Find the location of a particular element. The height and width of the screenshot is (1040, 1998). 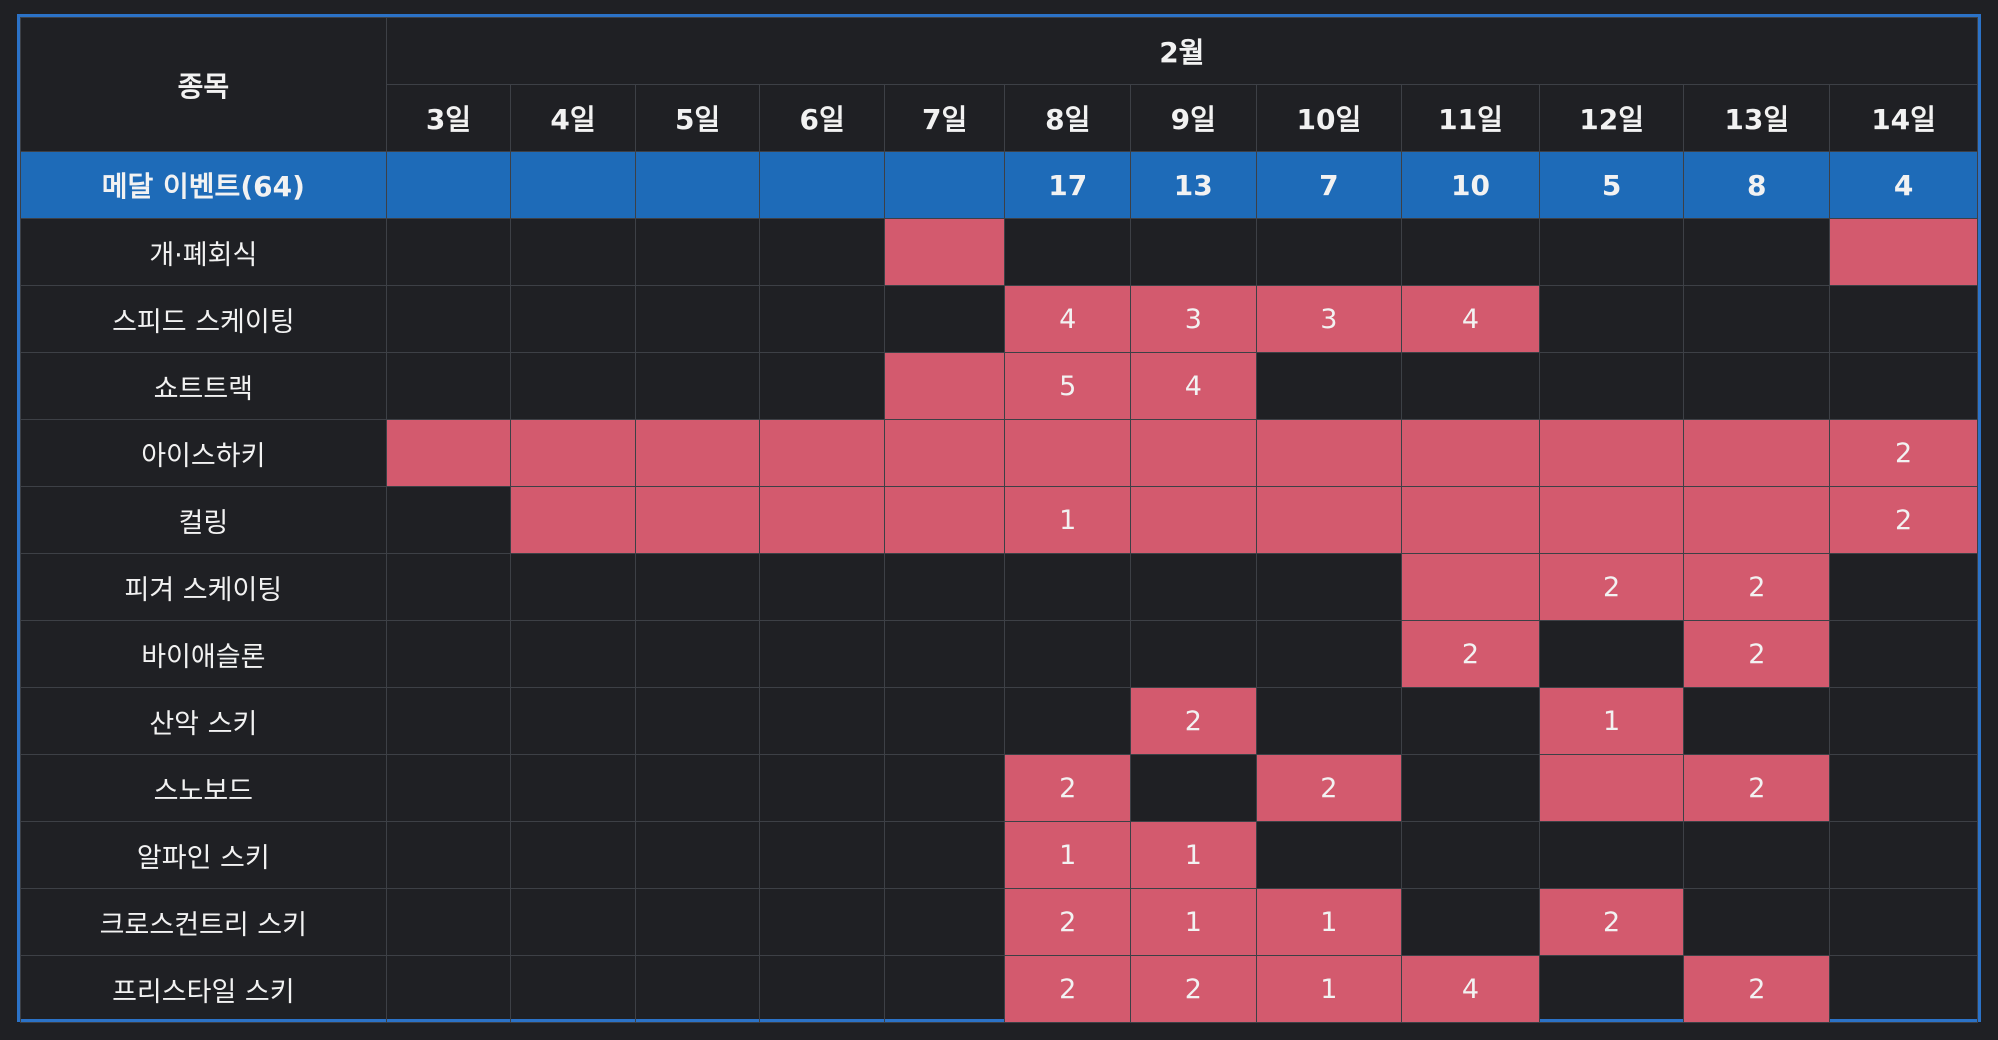

medal-events-label: 메달 이벤트(64) is located at coordinates (203, 185).